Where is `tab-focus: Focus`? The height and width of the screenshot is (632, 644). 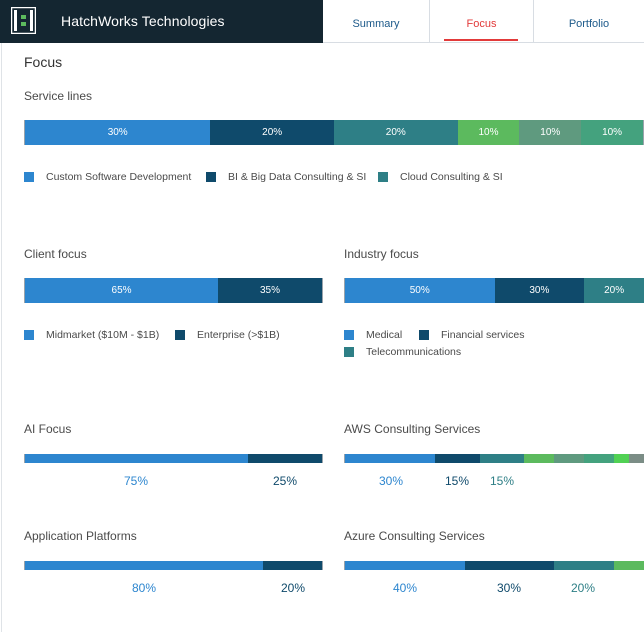
tab-focus: Focus is located at coordinates (481, 21).